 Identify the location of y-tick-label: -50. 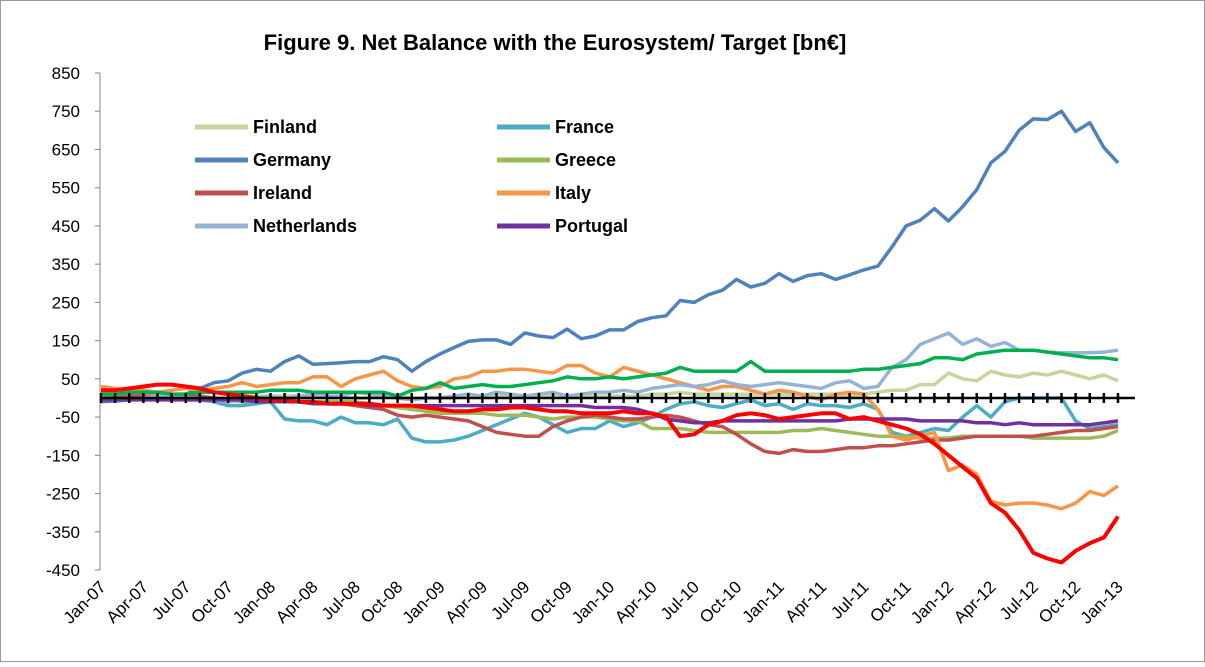
(67, 417).